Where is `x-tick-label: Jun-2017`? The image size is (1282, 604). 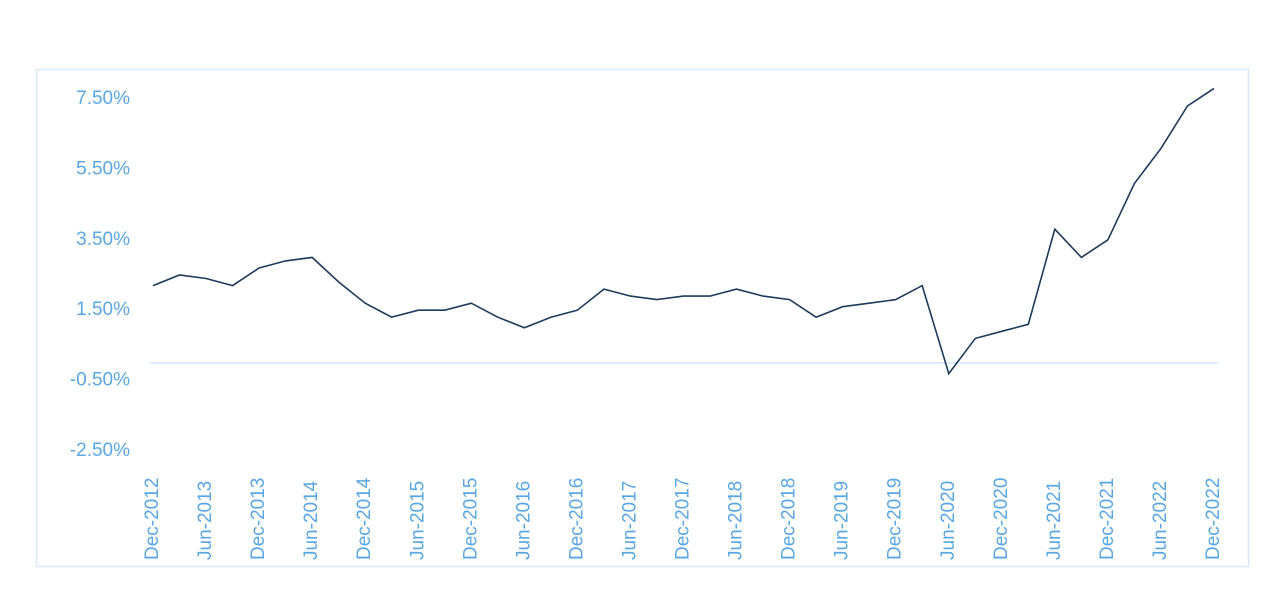
x-tick-label: Jun-2017 is located at coordinates (629, 520).